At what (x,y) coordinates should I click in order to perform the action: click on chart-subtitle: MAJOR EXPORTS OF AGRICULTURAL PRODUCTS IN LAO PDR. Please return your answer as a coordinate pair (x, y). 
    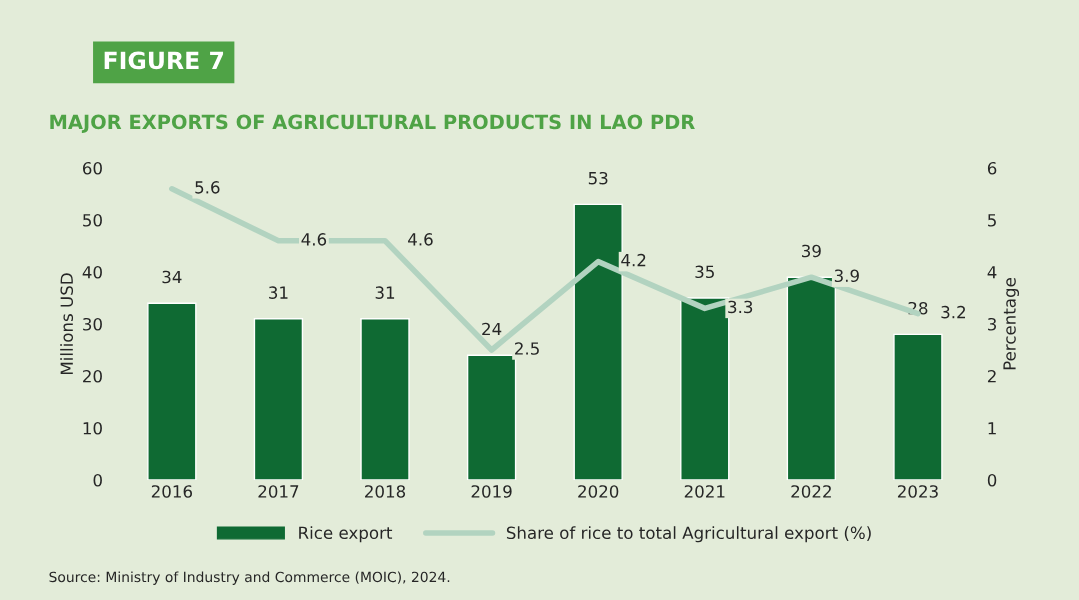
    Looking at the image, I should click on (372, 123).